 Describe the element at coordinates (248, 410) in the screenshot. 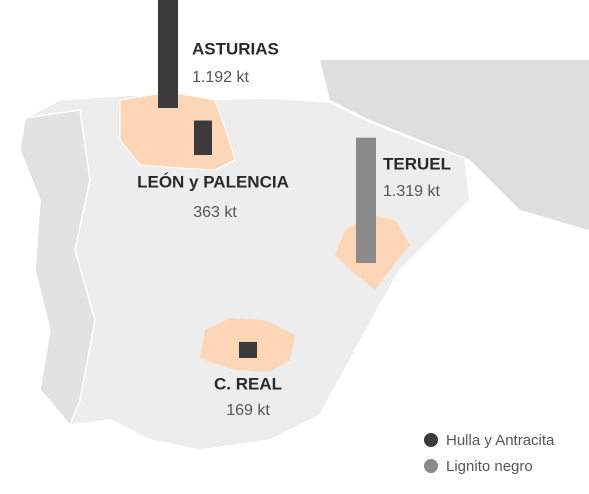

I see `value-label: 169 kt` at that location.